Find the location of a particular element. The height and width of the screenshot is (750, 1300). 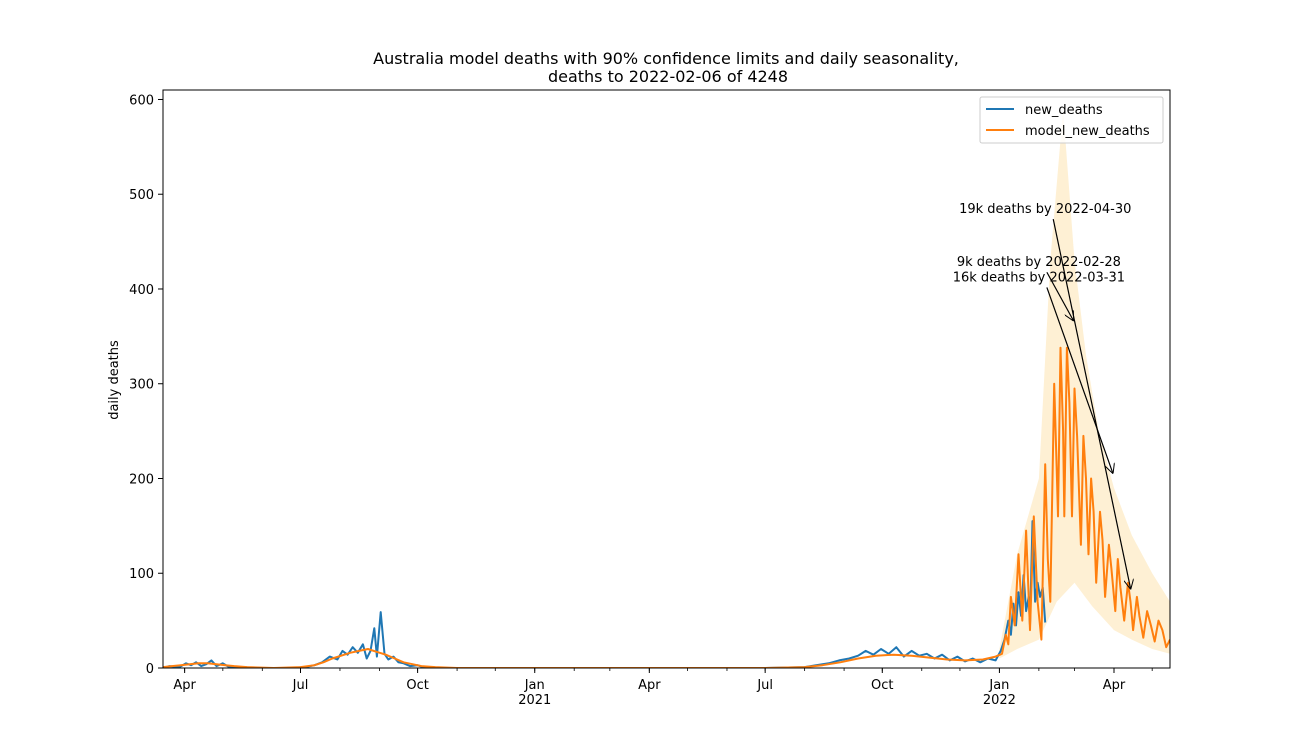

y-tick-label: 500 is located at coordinates (141, 195).